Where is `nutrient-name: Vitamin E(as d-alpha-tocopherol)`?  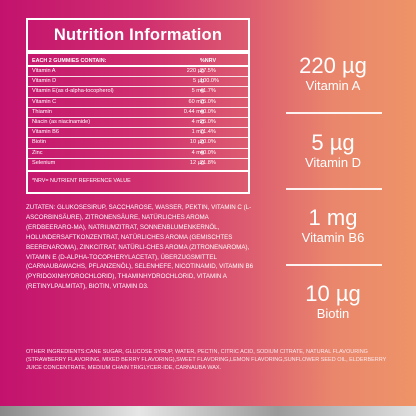 nutrient-name: Vitamin E(as d-alpha-tocopherol) is located at coordinates (73, 91).